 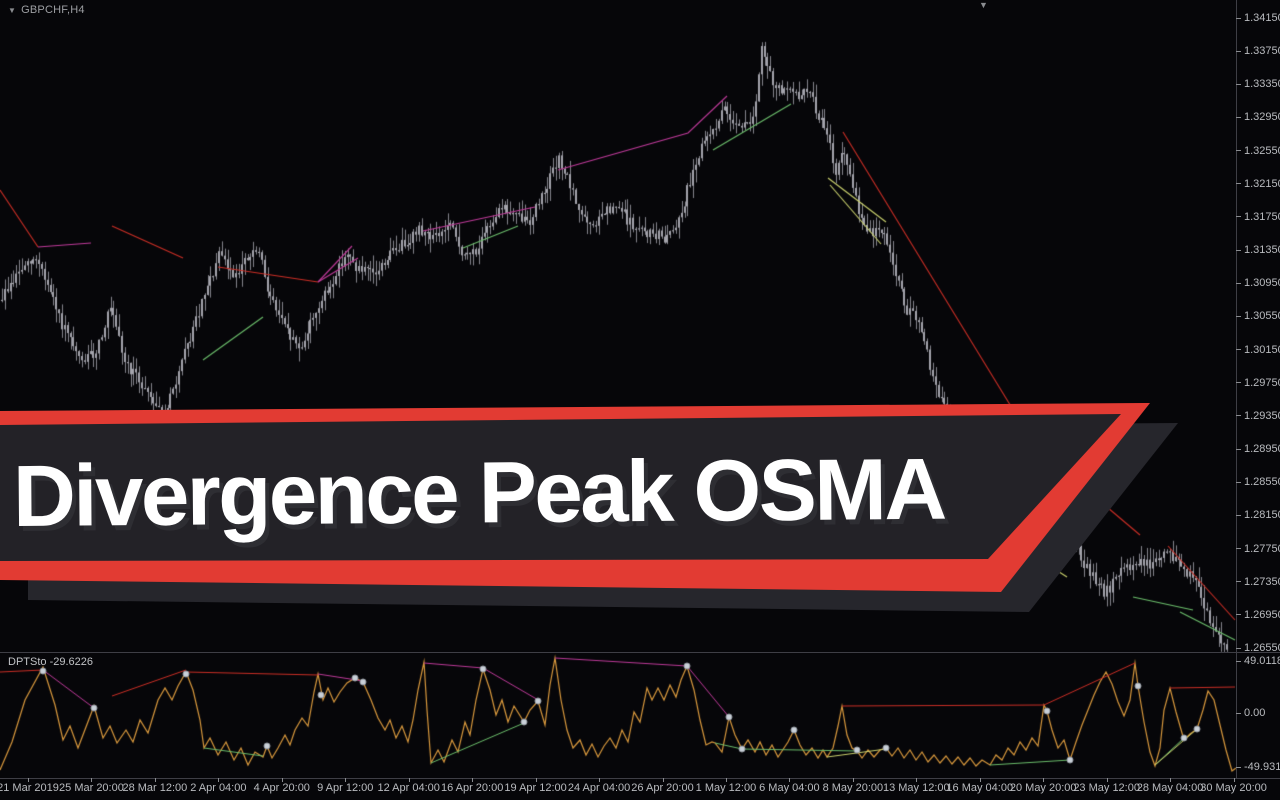 What do you see at coordinates (1262, 51) in the screenshot?
I see `price-axis-label: 1.33750` at bounding box center [1262, 51].